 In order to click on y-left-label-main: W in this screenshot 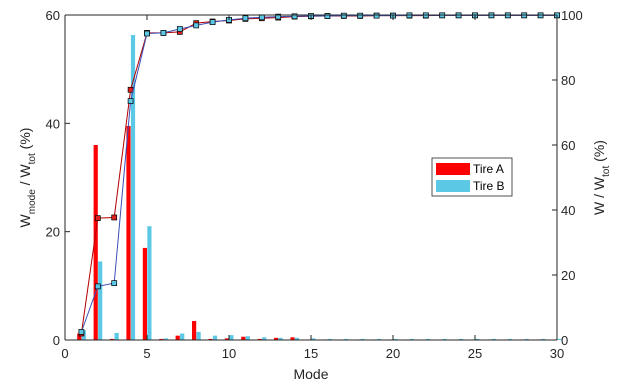, I will do `click(25, 220)`.